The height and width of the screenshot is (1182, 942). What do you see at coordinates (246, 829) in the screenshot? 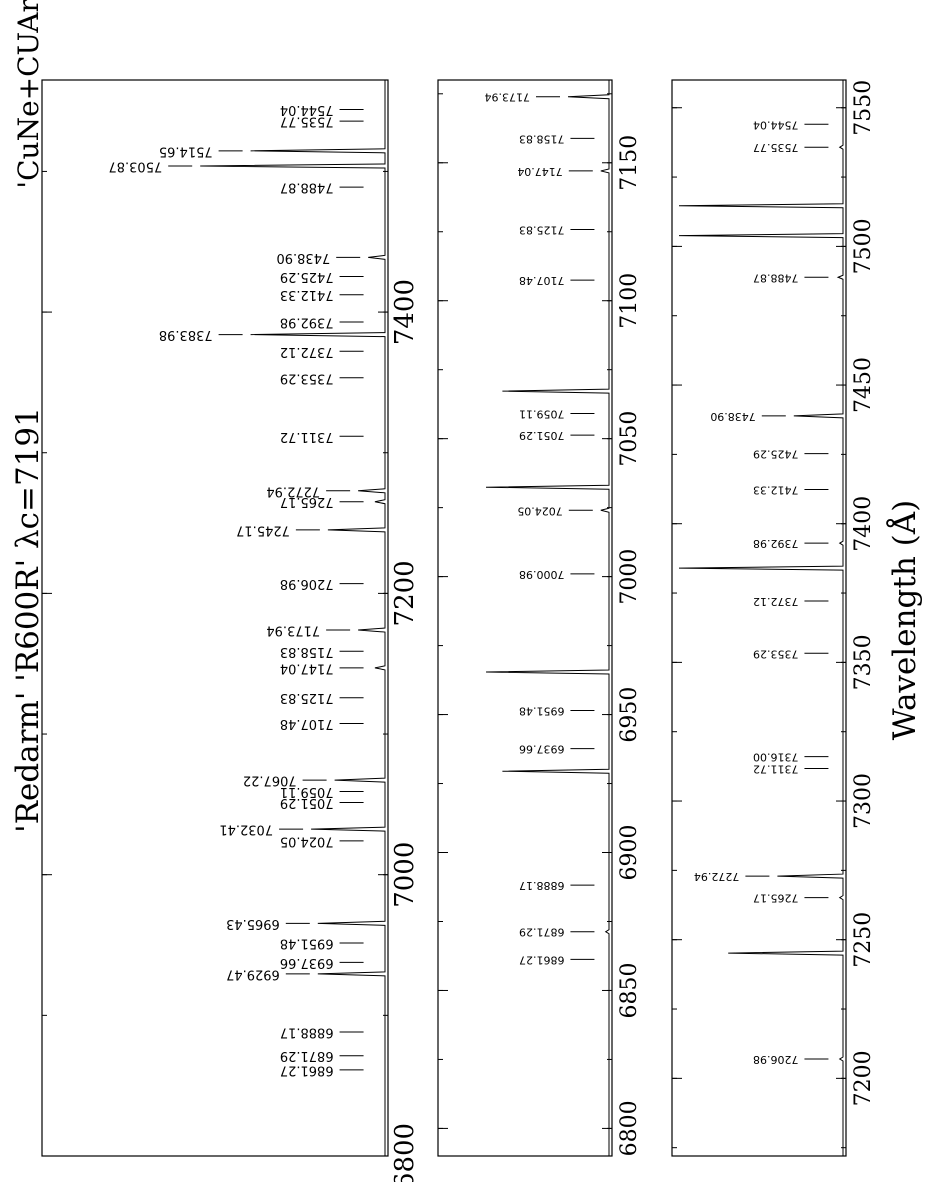
I see `line-label: 7032.41` at bounding box center [246, 829].